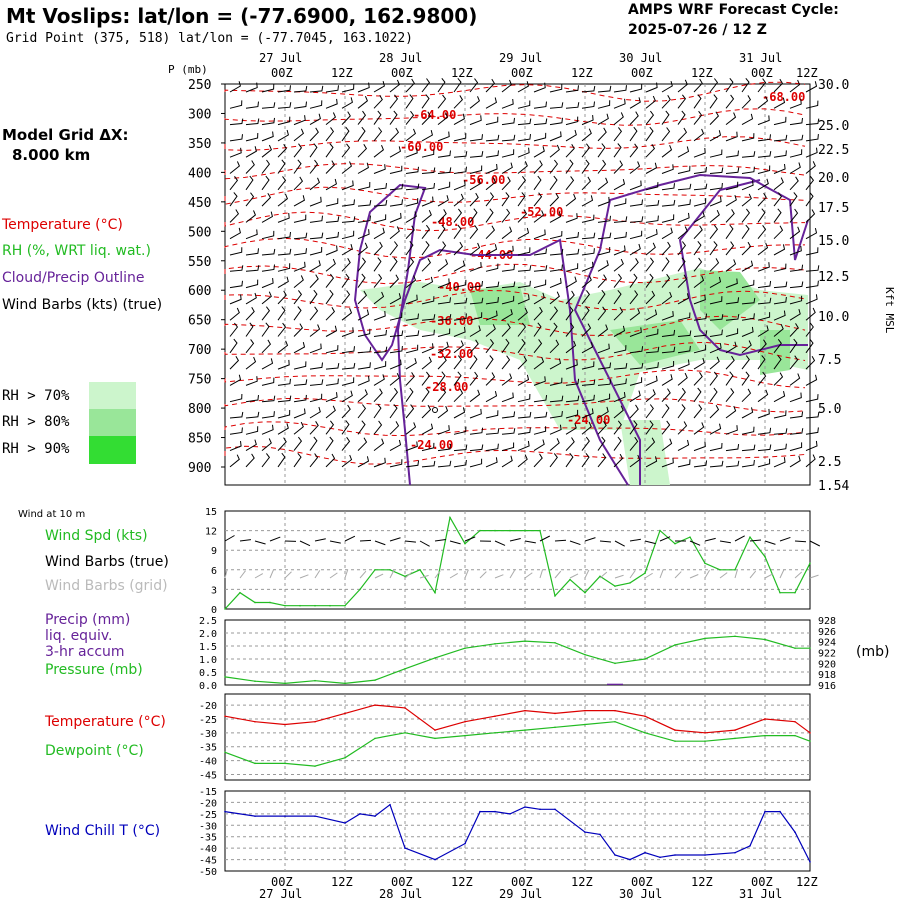 The width and height of the screenshot is (900, 900). Describe the element at coordinates (280, 893) in the screenshot. I see `bottom-date-label-0: 27 Jul` at that location.